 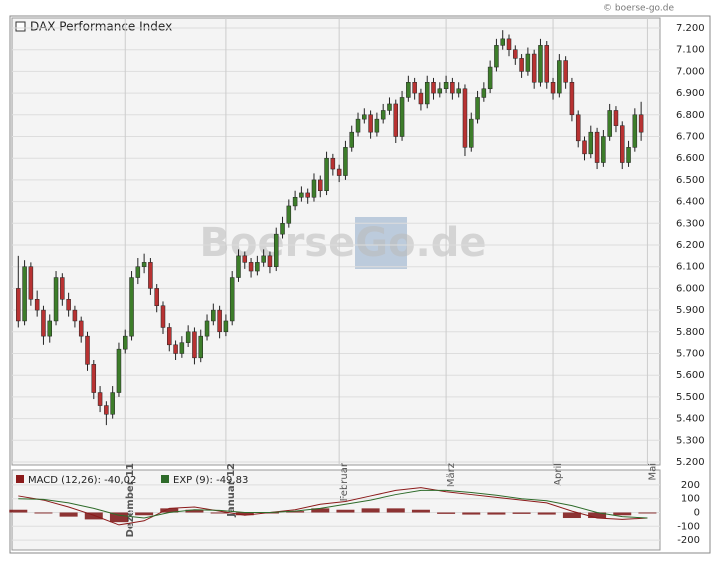 I want to click on y-tick-label: 6.600, so click(x=690, y=158).